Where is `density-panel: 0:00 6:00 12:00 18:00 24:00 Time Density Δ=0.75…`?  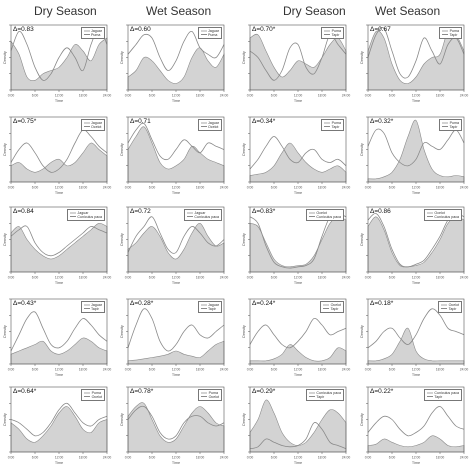
density-panel: 0:00 6:00 12:00 18:00 24:00 Time Density Δ=0.75… is located at coordinates (59, 156).